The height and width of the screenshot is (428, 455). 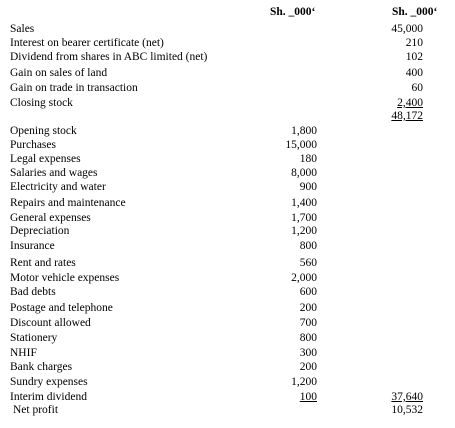 What do you see at coordinates (61, 308) in the screenshot?
I see `row-label: Postage and telephone` at bounding box center [61, 308].